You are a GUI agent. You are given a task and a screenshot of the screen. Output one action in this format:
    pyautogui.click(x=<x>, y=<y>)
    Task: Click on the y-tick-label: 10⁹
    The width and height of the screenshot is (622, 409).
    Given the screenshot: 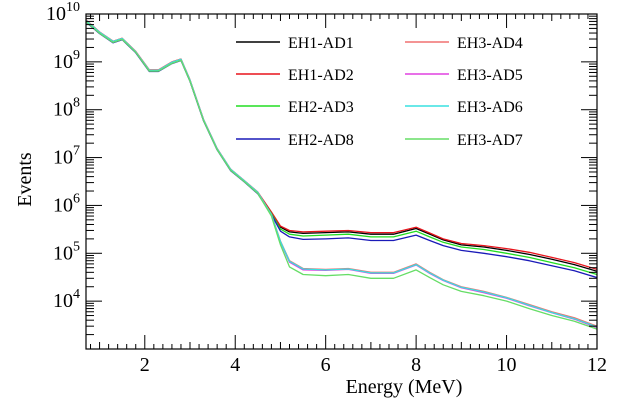 What is the action you would take?
    pyautogui.click(x=66, y=60)
    